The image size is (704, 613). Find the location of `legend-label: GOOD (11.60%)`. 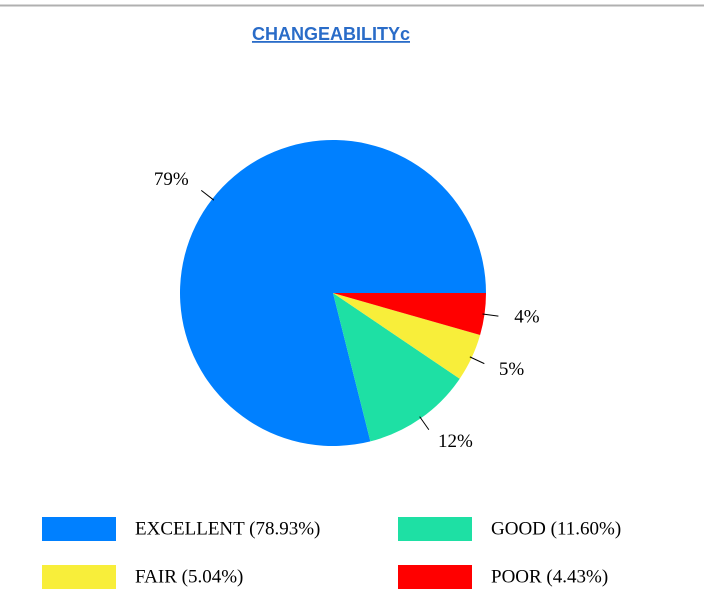

legend-label: GOOD (11.60%) is located at coordinates (556, 528).